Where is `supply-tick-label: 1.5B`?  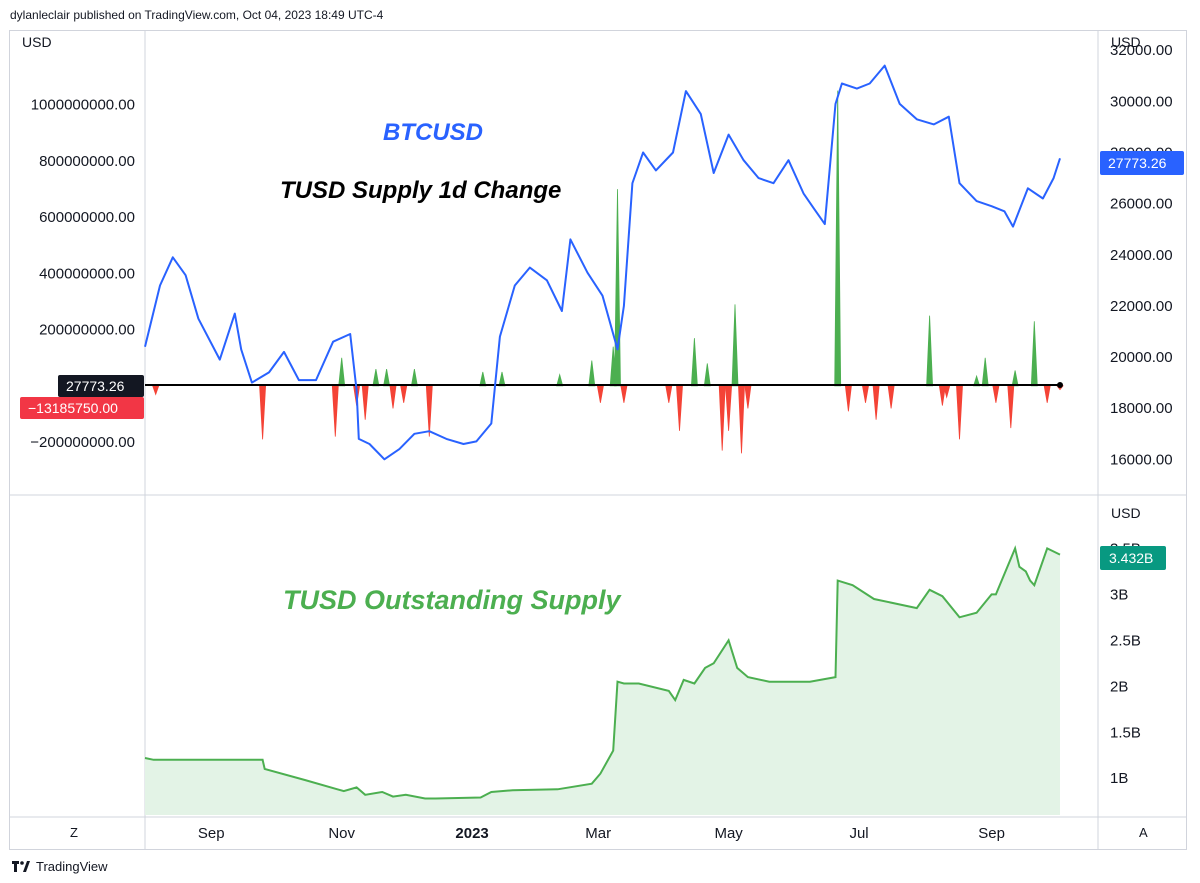 supply-tick-label: 1.5B is located at coordinates (1125, 732).